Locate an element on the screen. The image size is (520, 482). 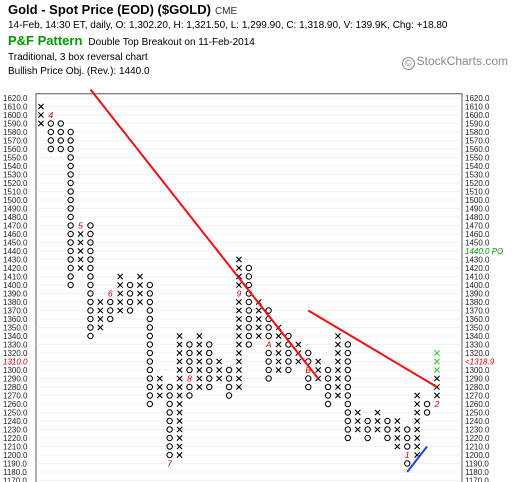
y-tick-label-right: 1560.0 is located at coordinates (477, 149).